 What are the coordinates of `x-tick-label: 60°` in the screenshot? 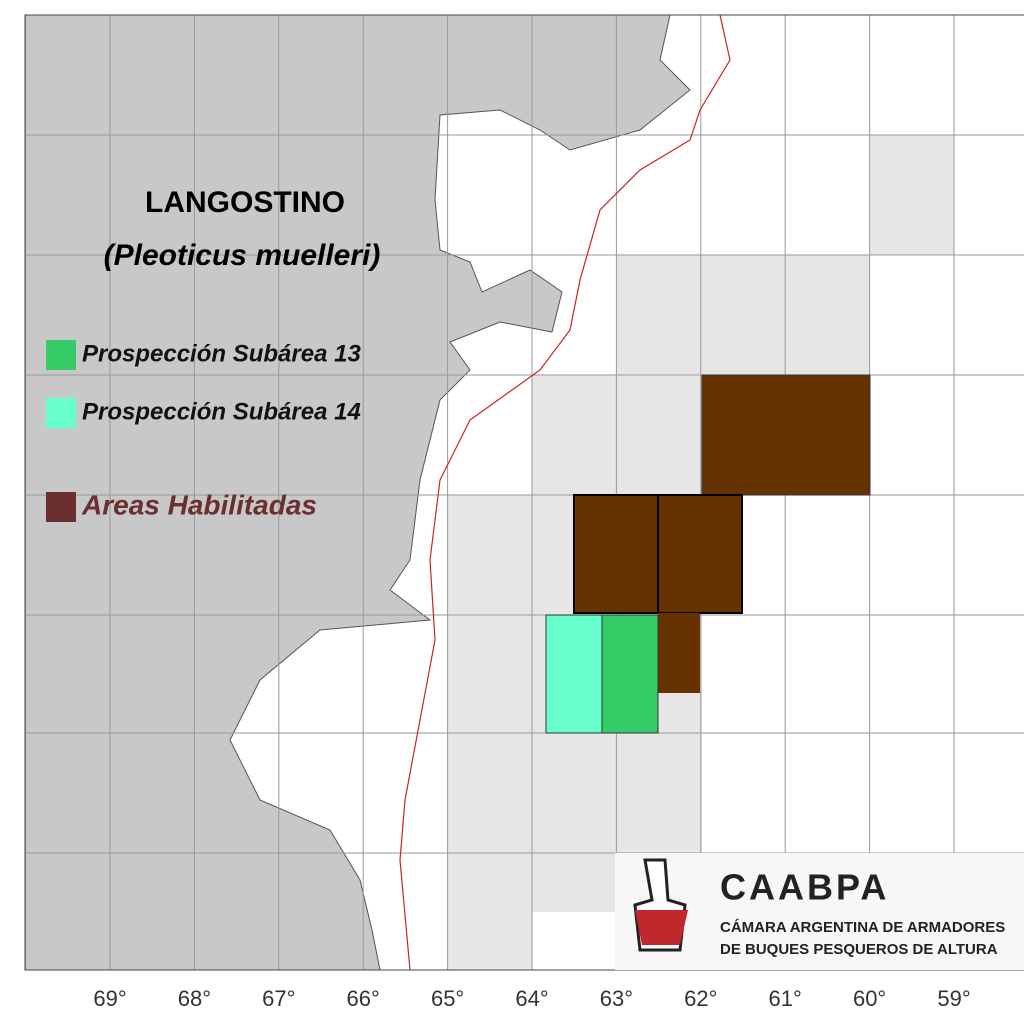 It's located at (869, 998).